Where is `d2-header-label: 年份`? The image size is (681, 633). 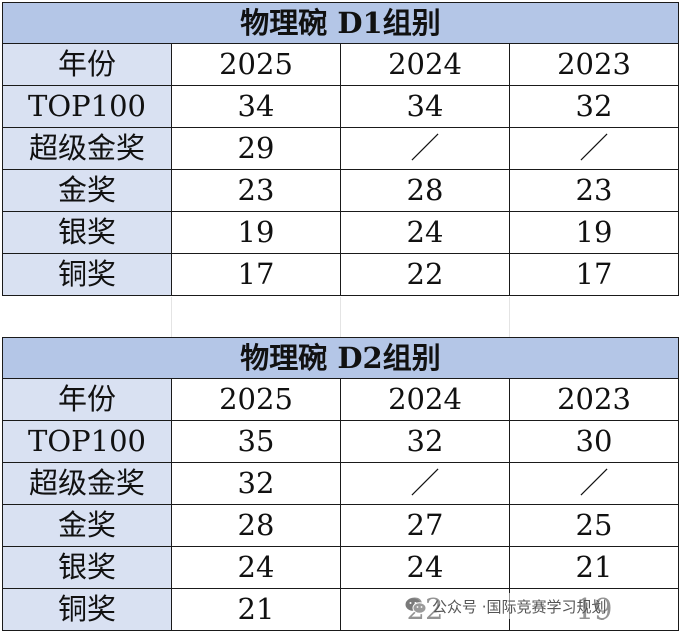
d2-header-label: 年份 is located at coordinates (87, 399).